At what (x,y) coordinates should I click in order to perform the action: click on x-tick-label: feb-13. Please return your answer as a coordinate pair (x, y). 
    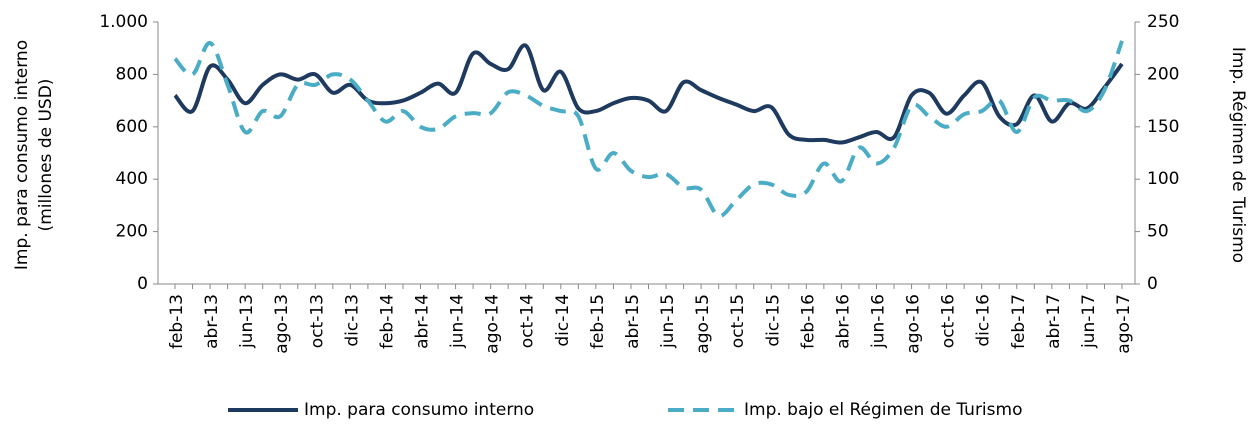
    Looking at the image, I should click on (177, 321).